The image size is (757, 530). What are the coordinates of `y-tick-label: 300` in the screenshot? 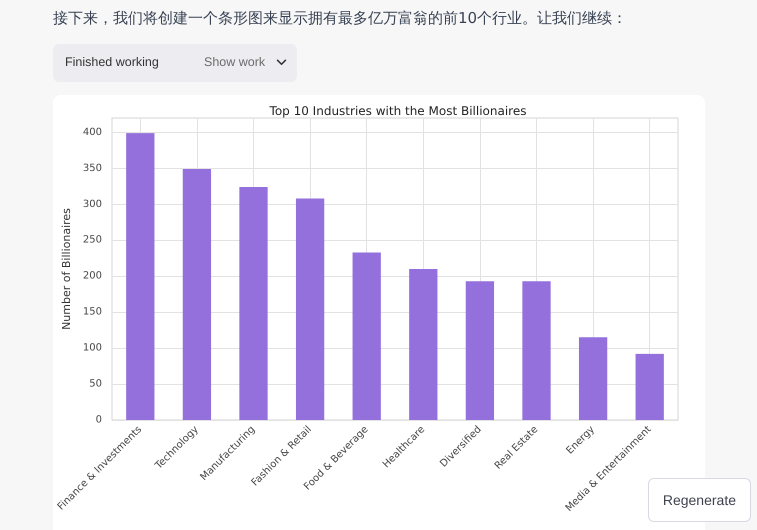 It's located at (92, 204).